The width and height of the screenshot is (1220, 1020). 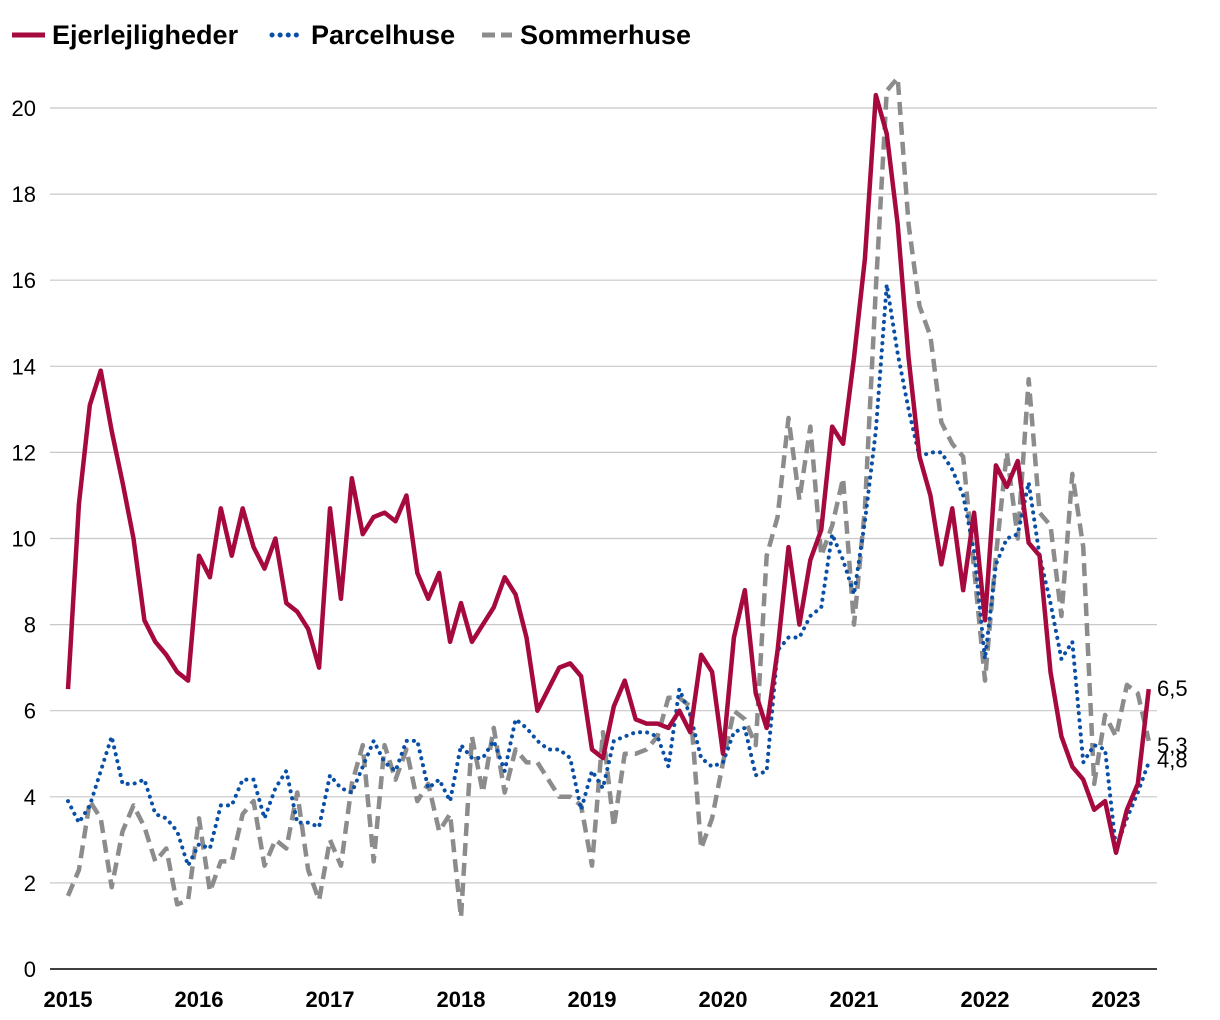 I want to click on end-labels: 6,5 4,85,3, so click(x=1172, y=724).